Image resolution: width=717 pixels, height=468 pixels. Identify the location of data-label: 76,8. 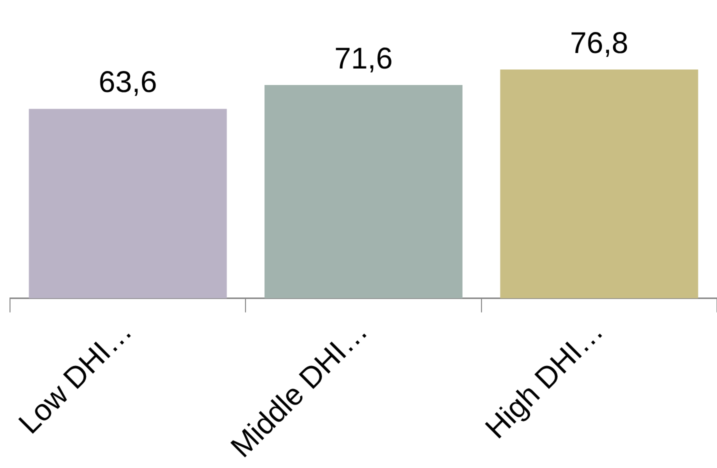
(599, 43).